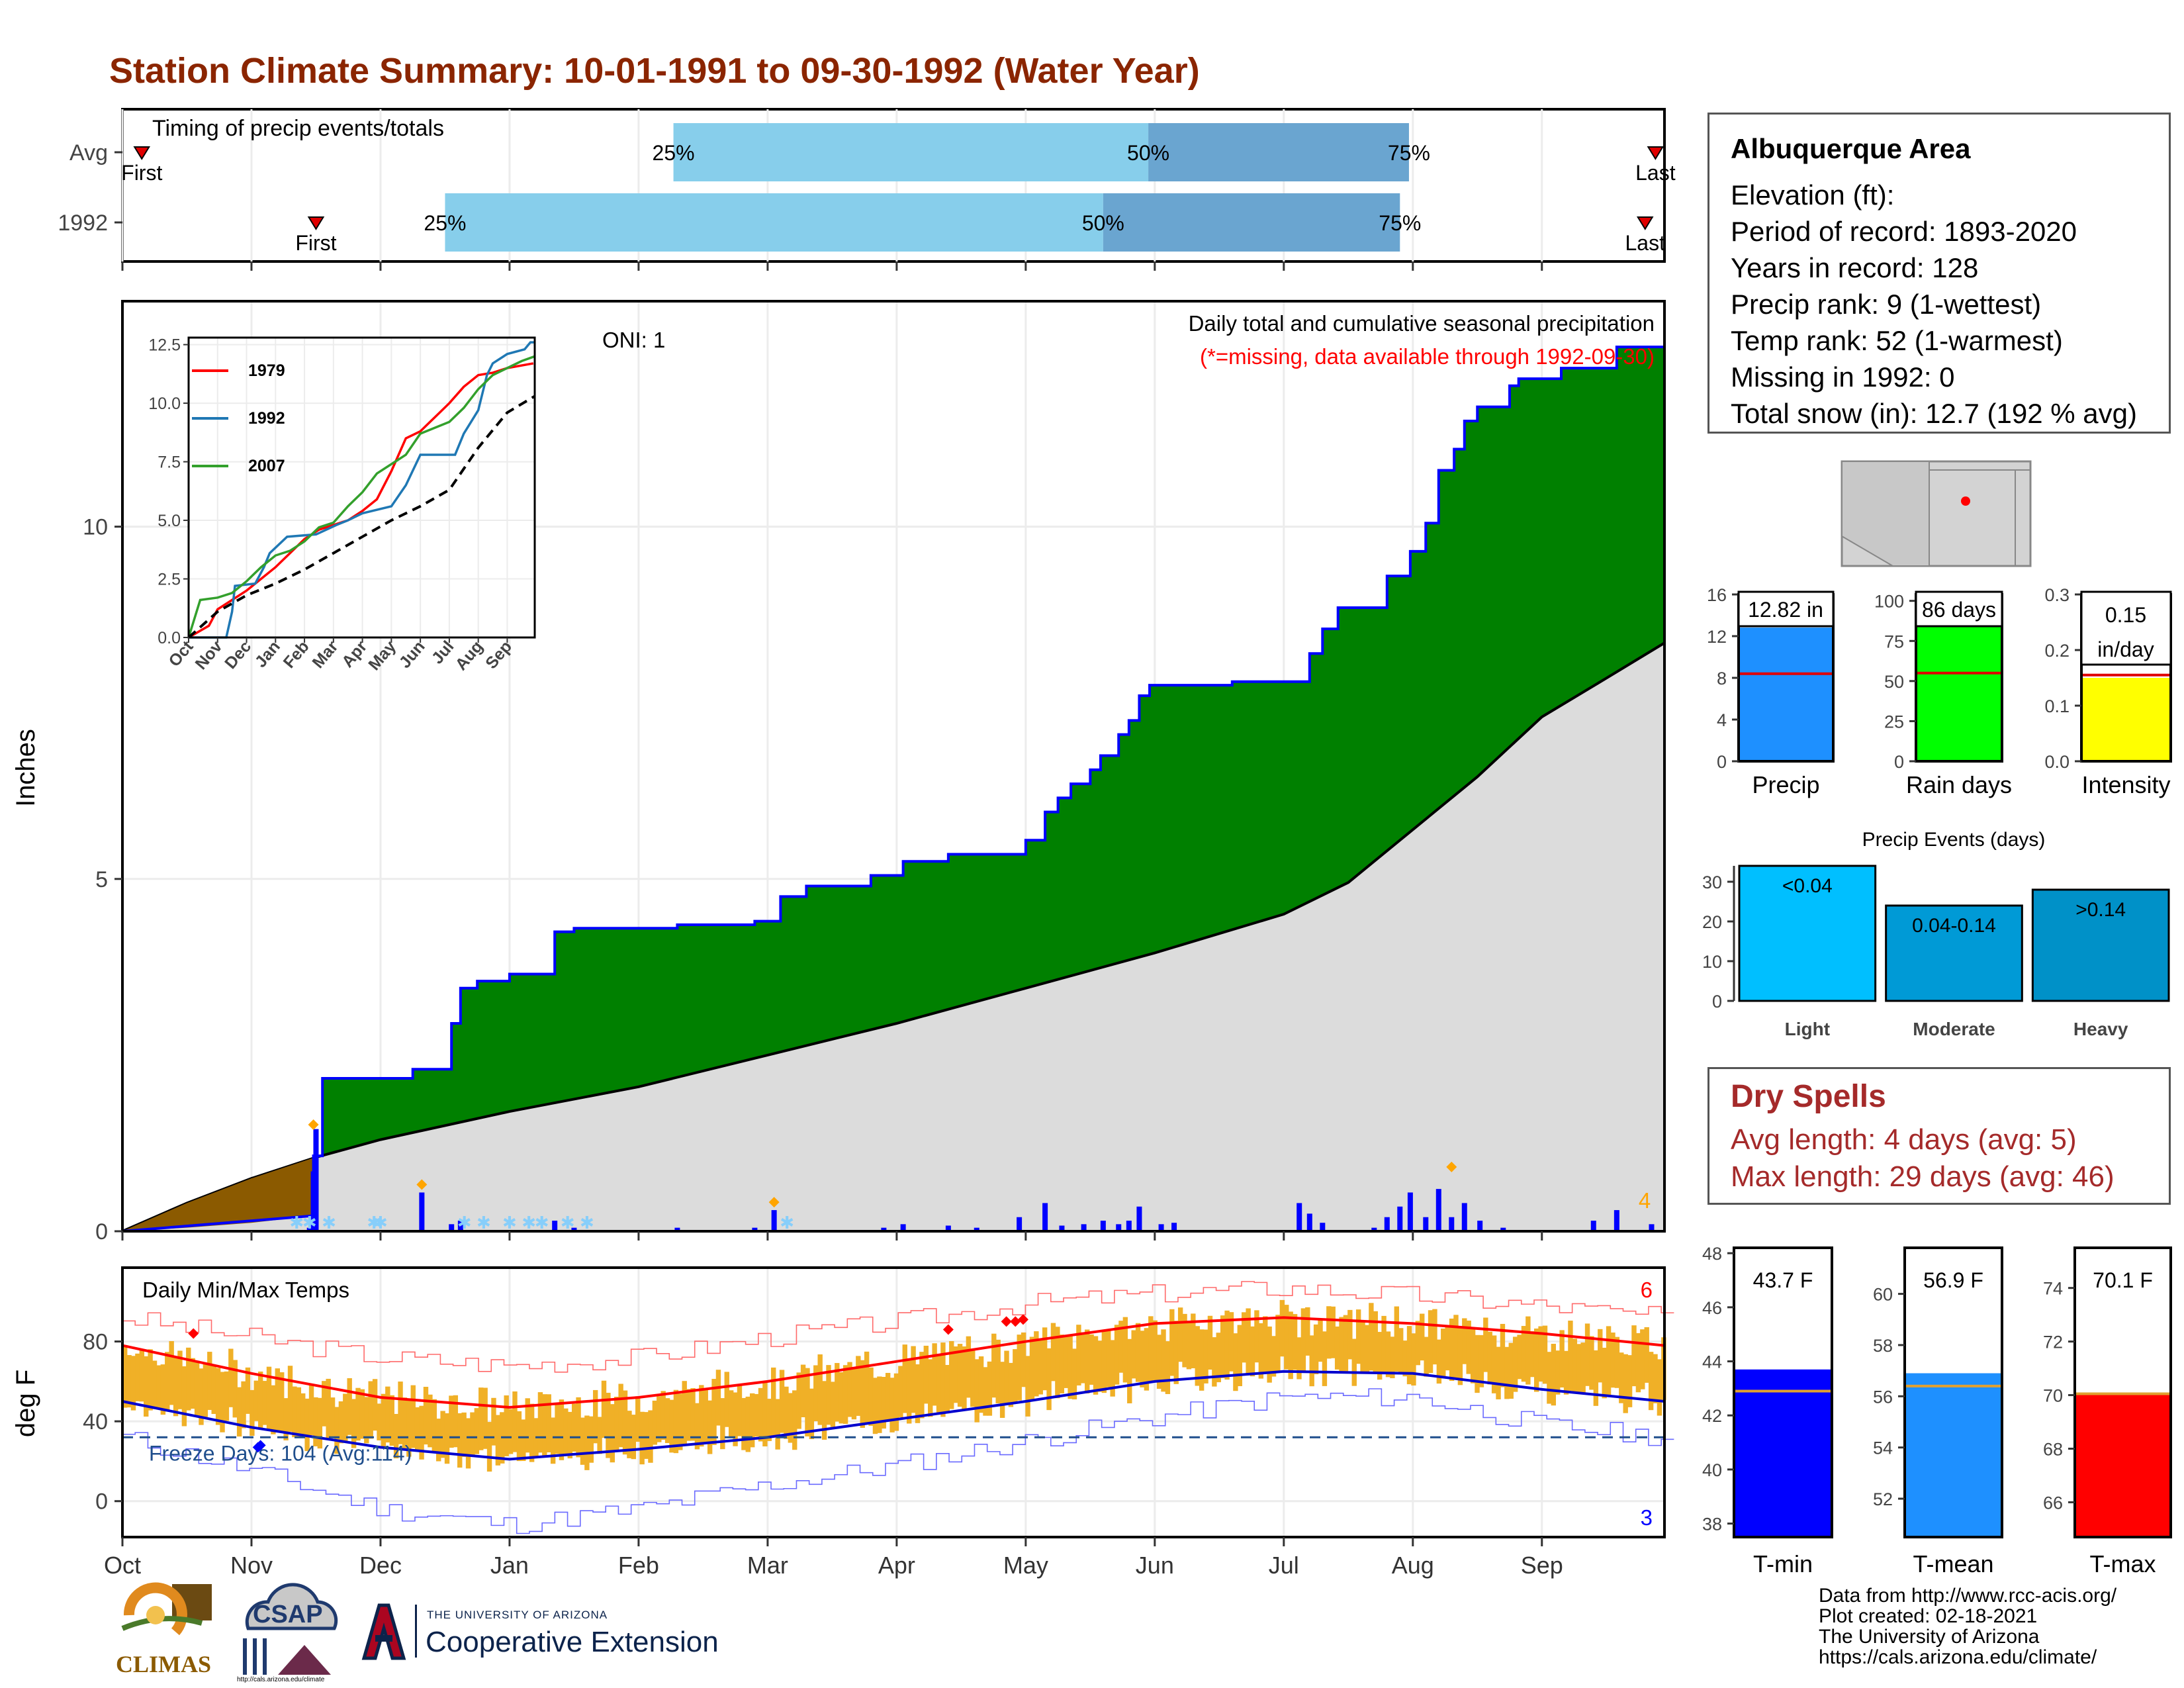 The width and height of the screenshot is (2184, 1688). What do you see at coordinates (1717, 1001) in the screenshot?
I see `events-y-tick-label: 0` at bounding box center [1717, 1001].